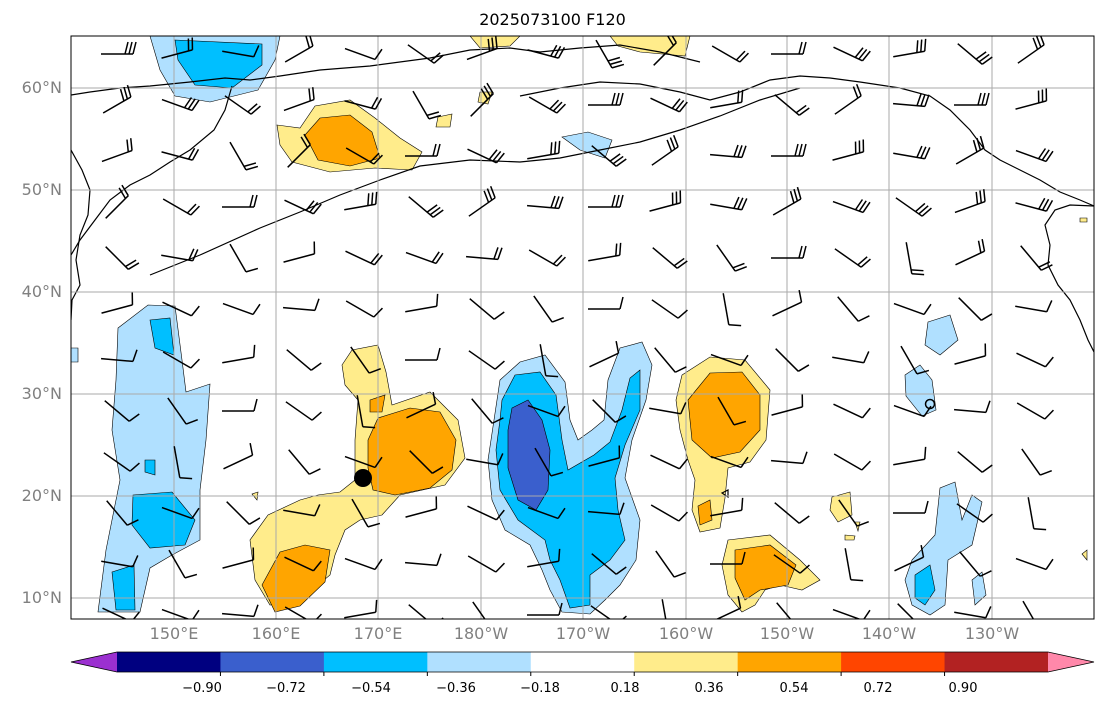 This screenshot has width=1105, height=712. I want to click on lon-label-140w: 140°W, so click(889, 633).